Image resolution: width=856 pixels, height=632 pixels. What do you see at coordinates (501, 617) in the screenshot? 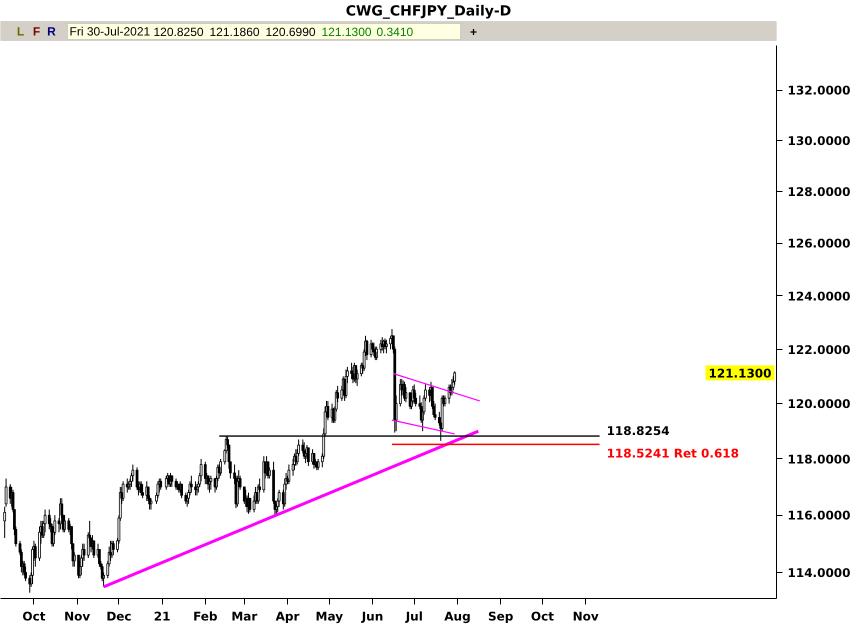
I see `x-tick-label: Sep` at bounding box center [501, 617].